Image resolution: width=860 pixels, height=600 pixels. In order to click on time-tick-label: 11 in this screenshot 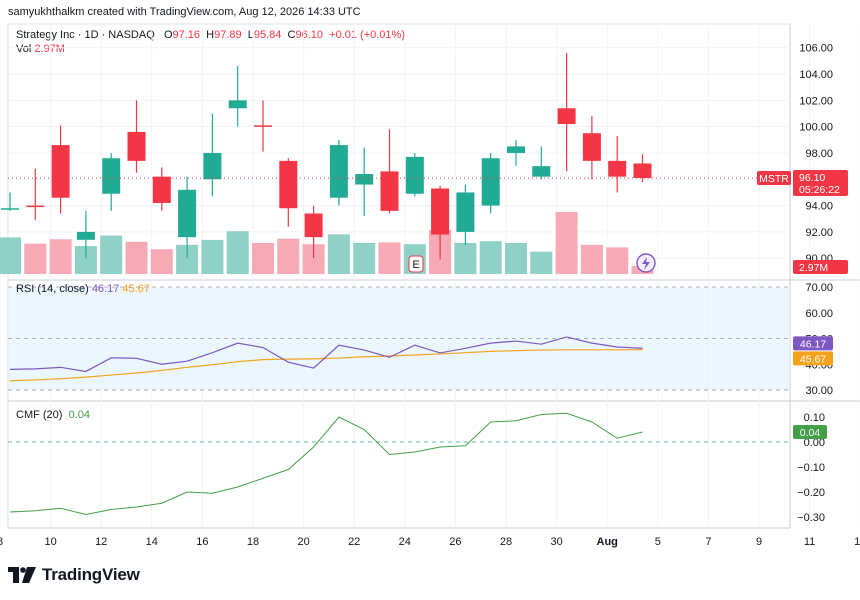, I will do `click(809, 542)`.